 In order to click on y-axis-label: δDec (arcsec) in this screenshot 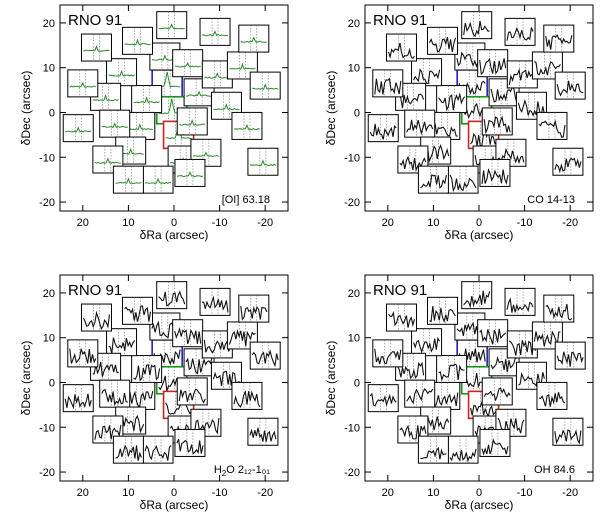, I will do `click(331, 108)`.